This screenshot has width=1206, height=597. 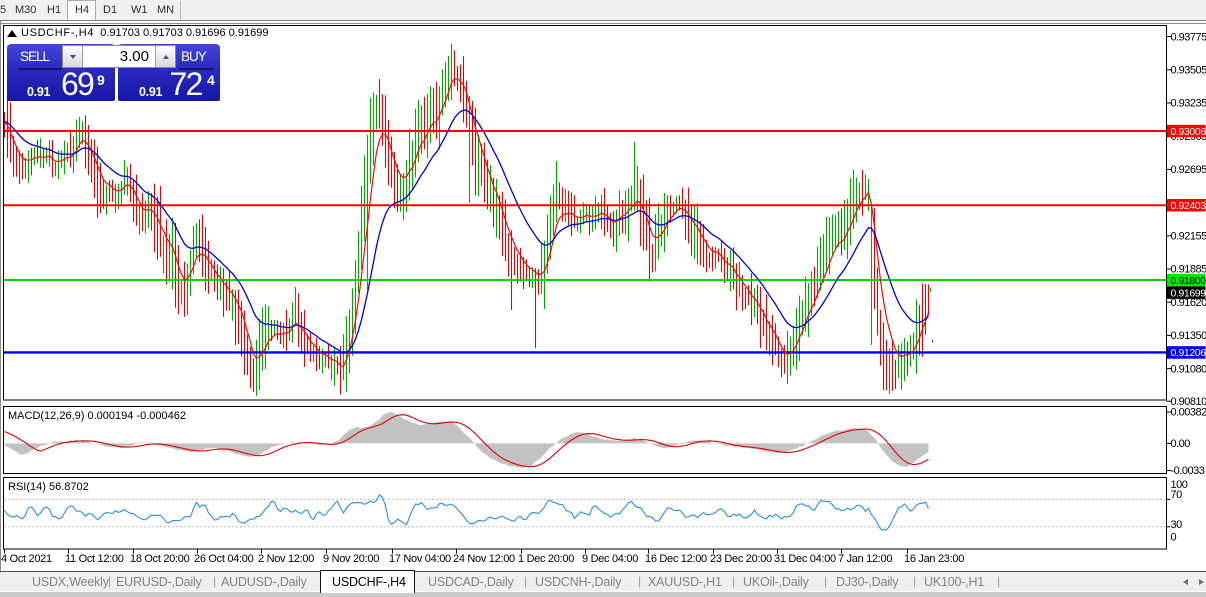 What do you see at coordinates (1188, 270) in the screenshot?
I see `svg-text: 0.91885` at bounding box center [1188, 270].